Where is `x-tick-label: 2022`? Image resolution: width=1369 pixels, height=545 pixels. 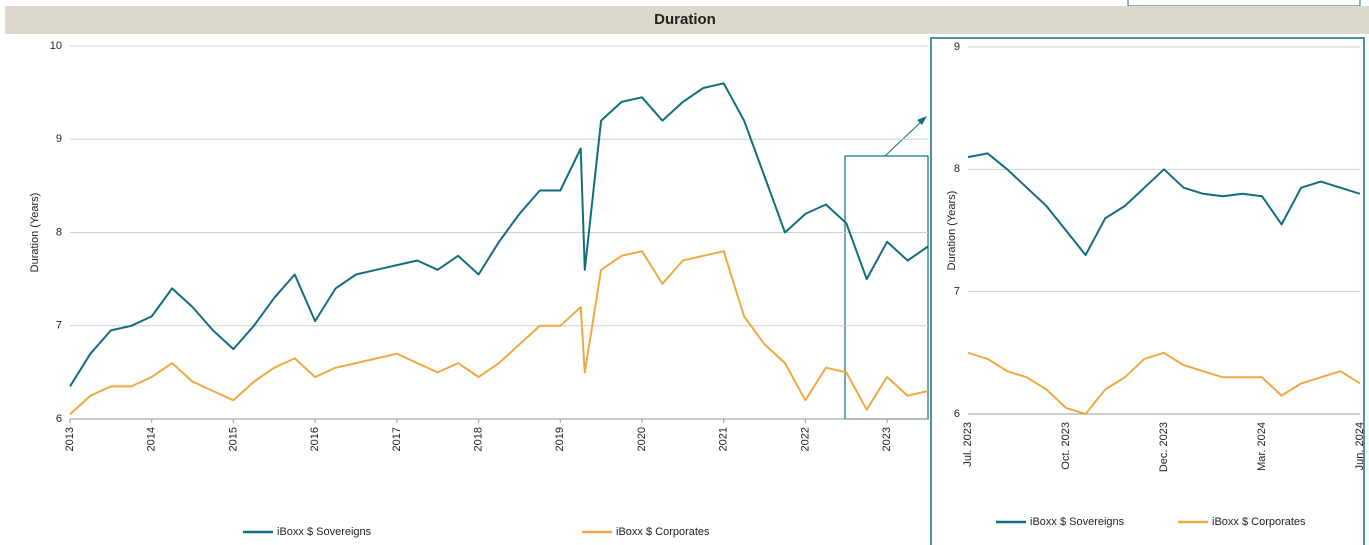
x-tick-label: 2022 is located at coordinates (805, 439).